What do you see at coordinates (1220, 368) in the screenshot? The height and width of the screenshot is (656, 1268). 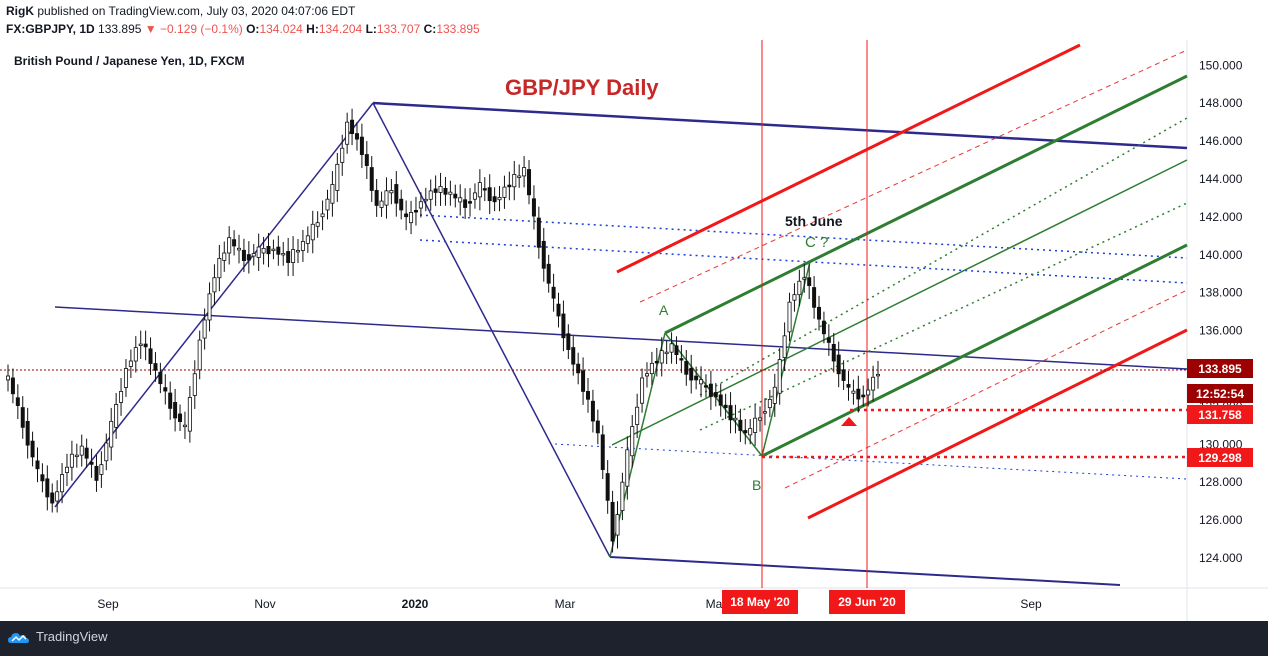 I see `last-price-tag: 133.895` at bounding box center [1220, 368].